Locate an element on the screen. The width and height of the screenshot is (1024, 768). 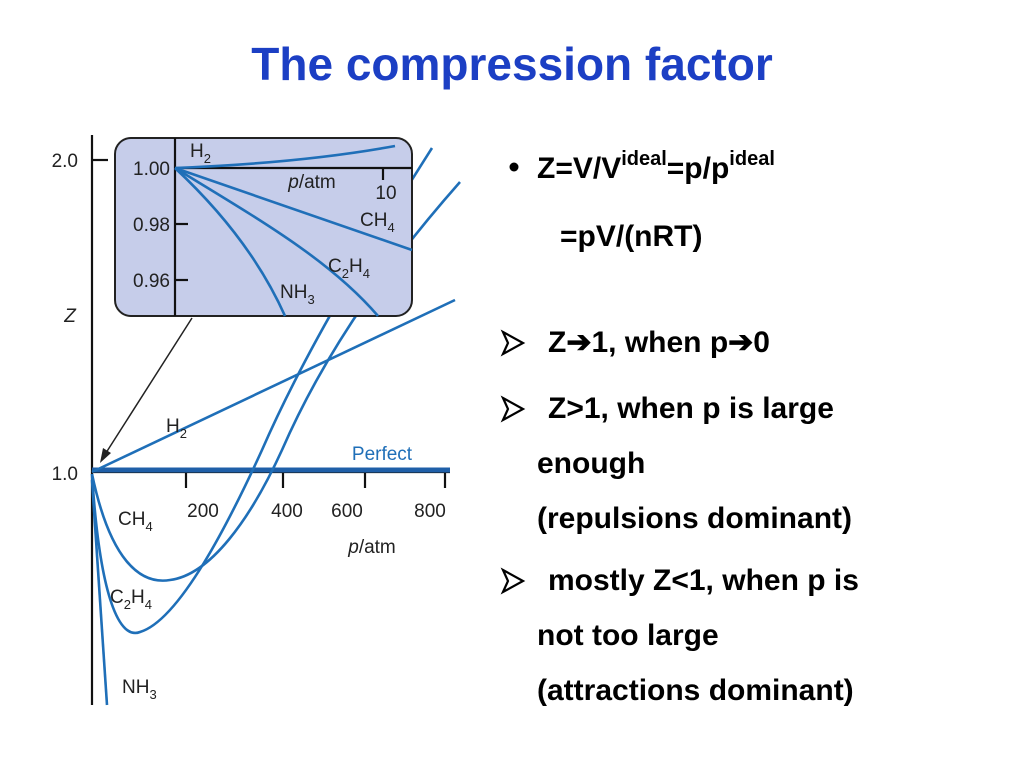
curve-label: H2 is located at coordinates (176, 428).